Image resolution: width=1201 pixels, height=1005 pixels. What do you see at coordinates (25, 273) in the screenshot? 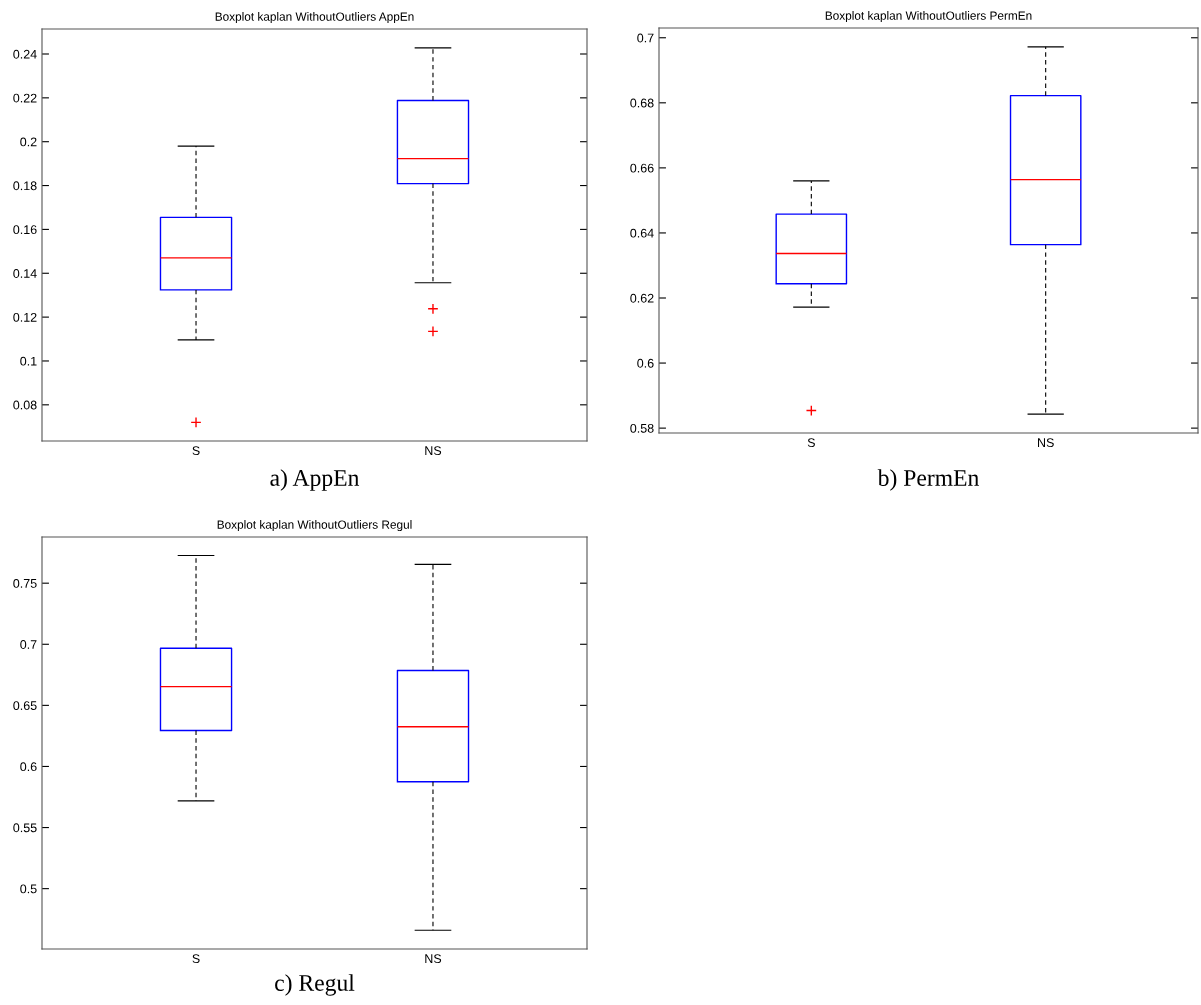
I see `y-tick-label: 0.14` at bounding box center [25, 273].